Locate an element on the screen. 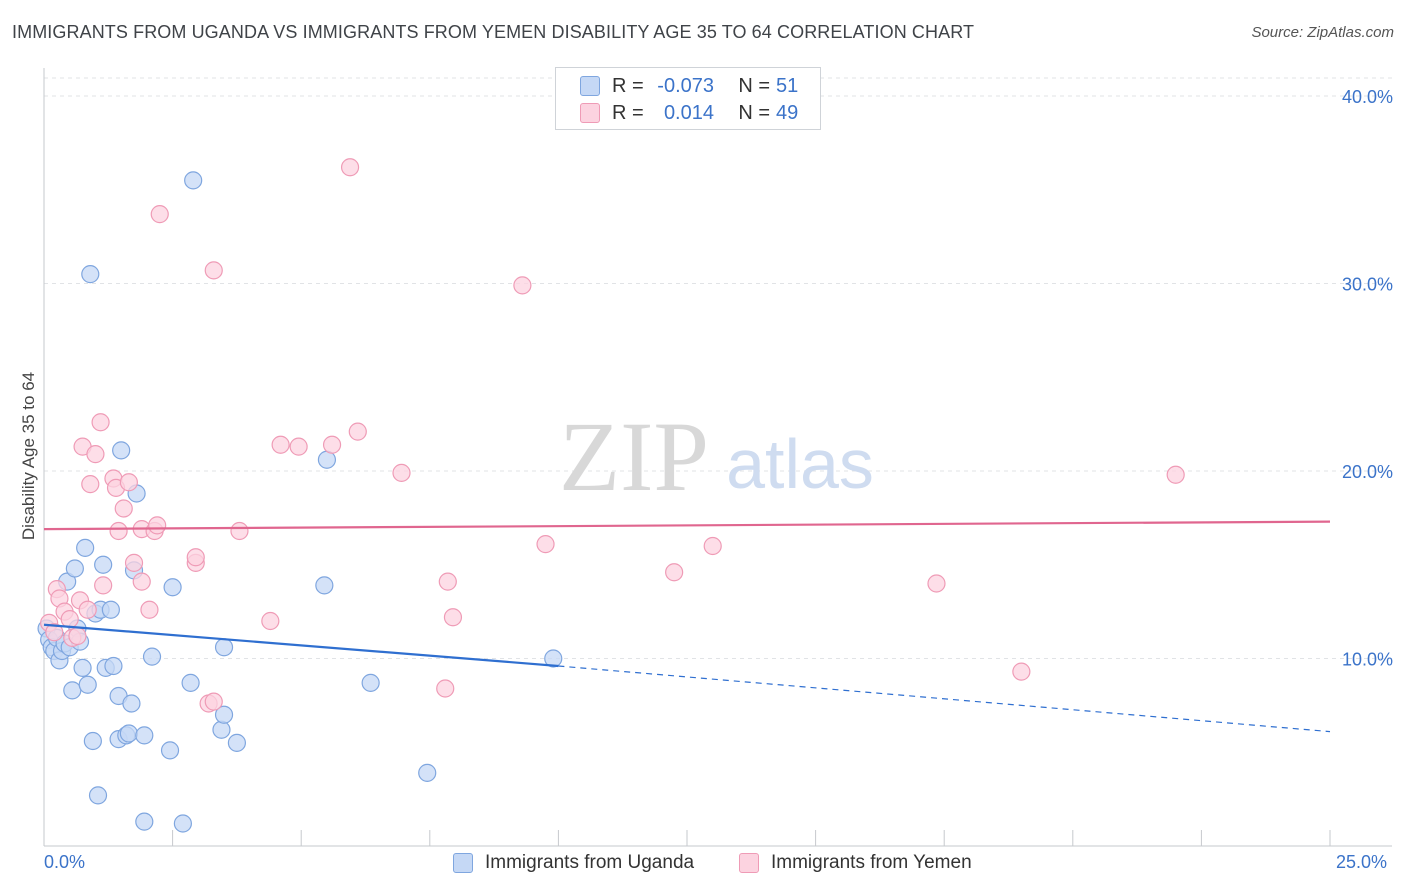 This screenshot has height=892, width=1406. legend-row-uganda: R = -0.073 N = 51 is located at coordinates (695, 86).